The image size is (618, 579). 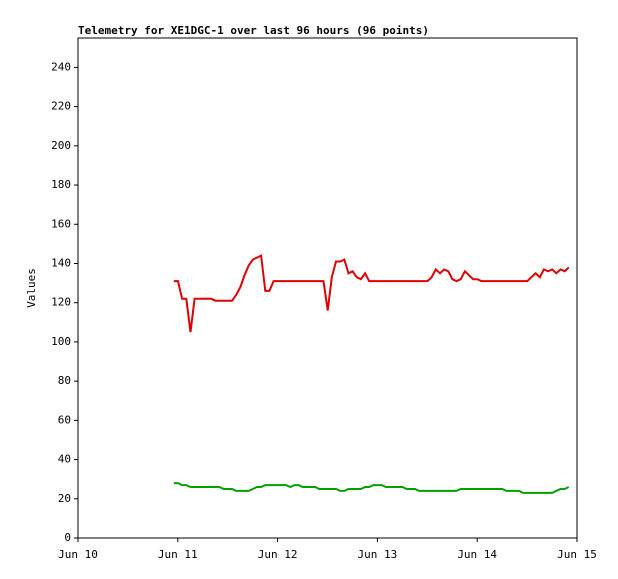 I want to click on x-tick-label: Jun 11, so click(x=178, y=554).